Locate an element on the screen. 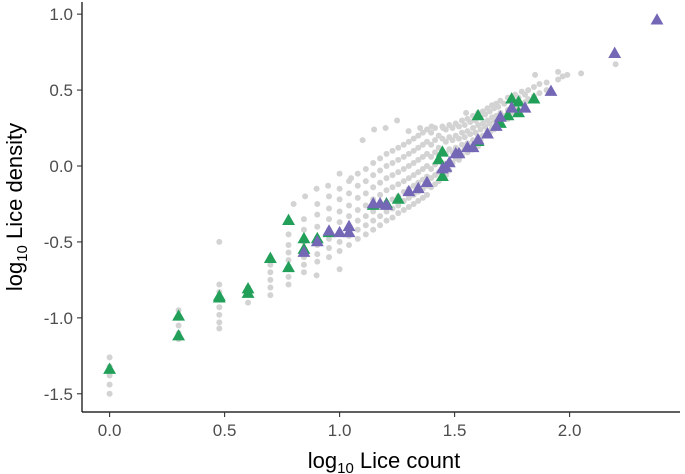 This screenshot has width=685, height=474. y-tick-label: -0.5 is located at coordinates (58, 242).